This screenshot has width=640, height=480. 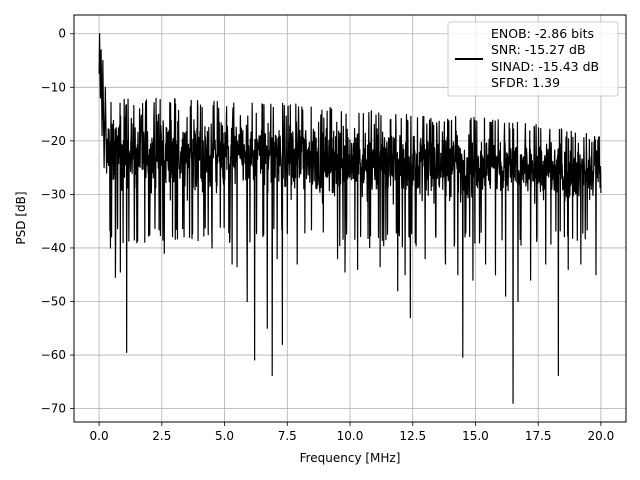 I want to click on legend-box, so click(x=533, y=59).